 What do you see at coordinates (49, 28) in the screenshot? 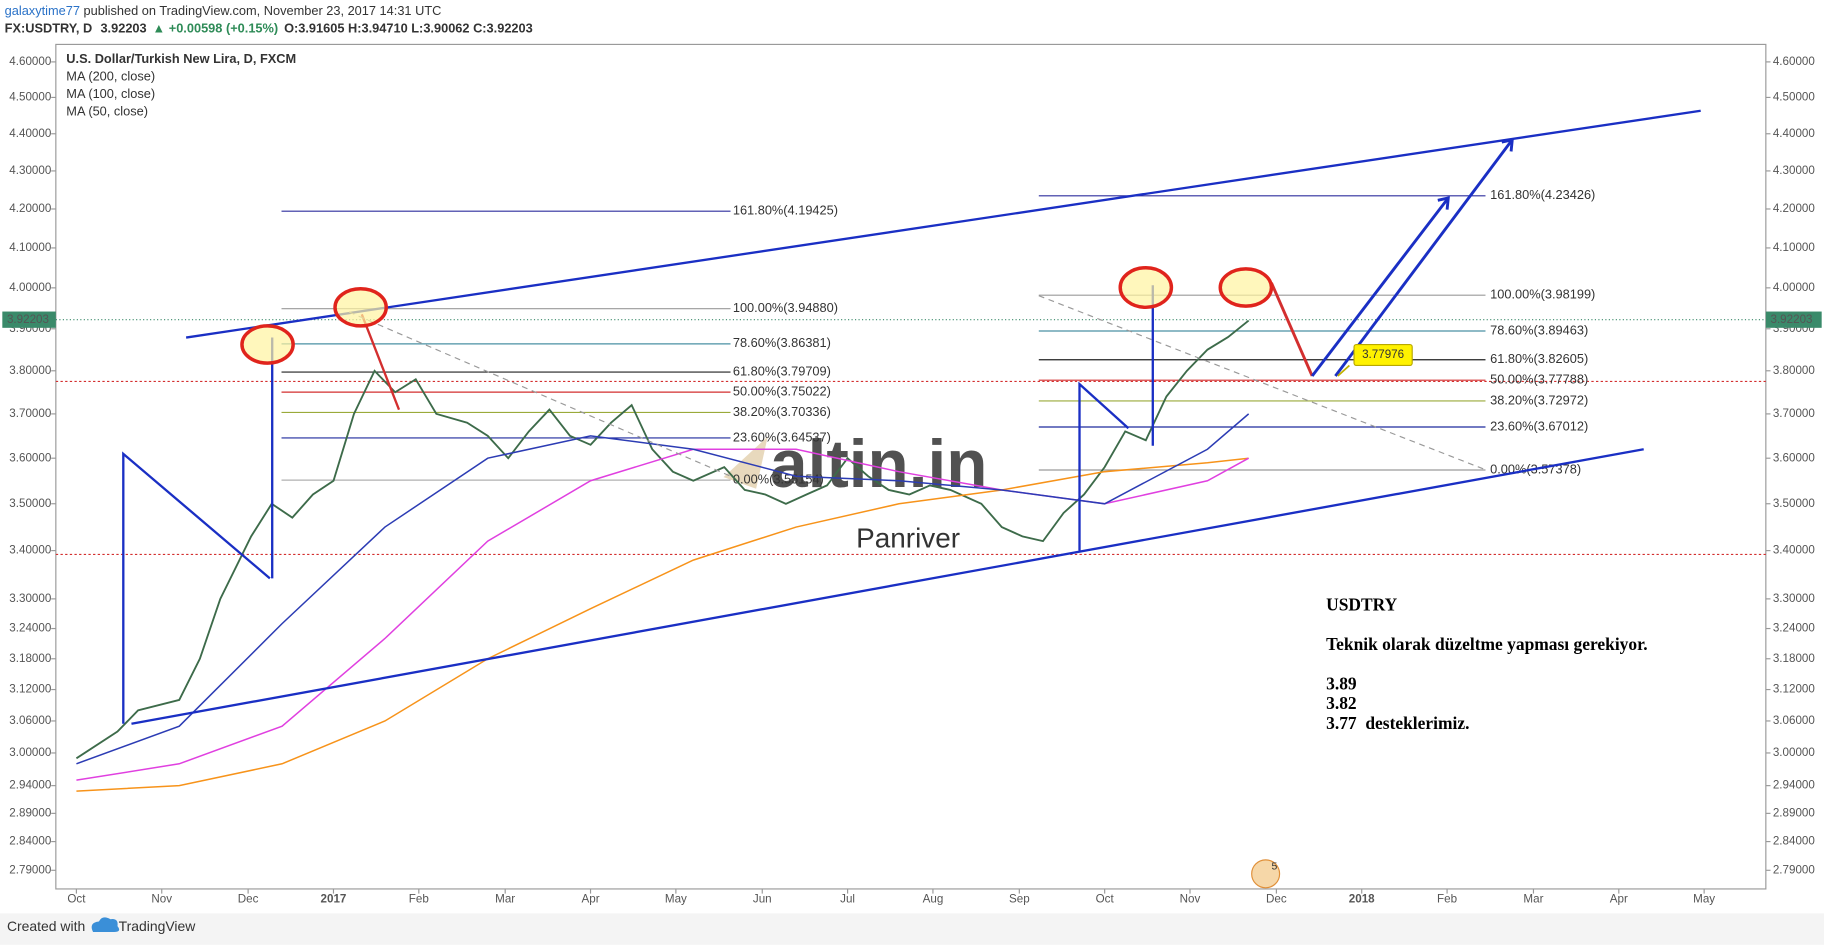
I see `symbol: FX:USDTRY, D` at bounding box center [49, 28].